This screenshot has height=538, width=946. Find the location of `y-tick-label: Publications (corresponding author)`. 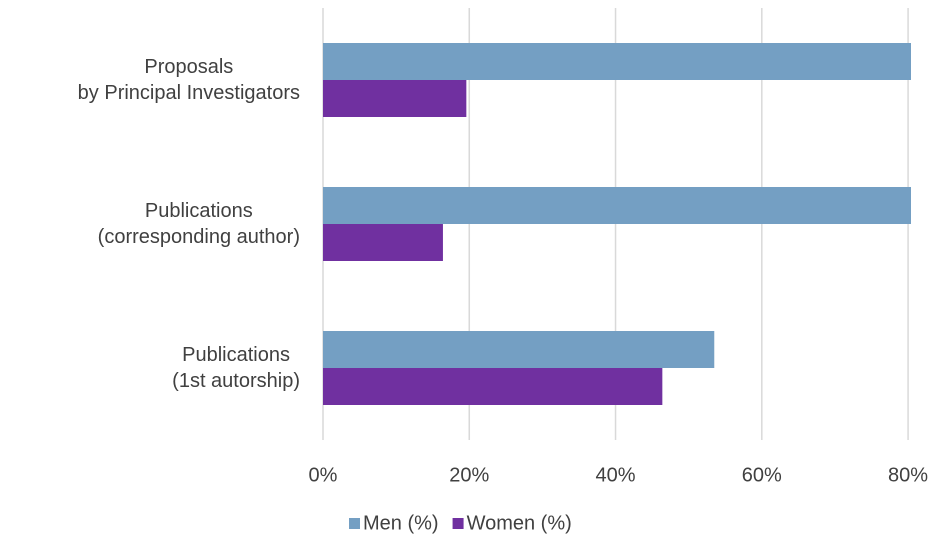

y-tick-label: Publications (corresponding author) is located at coordinates (198, 224).